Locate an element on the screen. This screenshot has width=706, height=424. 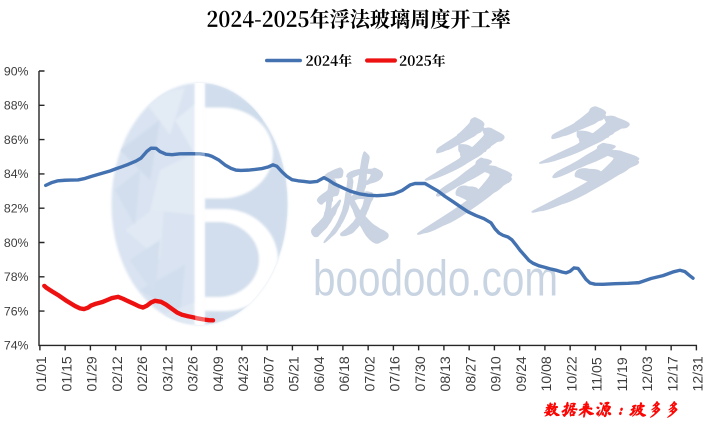
svg-text: 05/21 is located at coordinates (294, 373).